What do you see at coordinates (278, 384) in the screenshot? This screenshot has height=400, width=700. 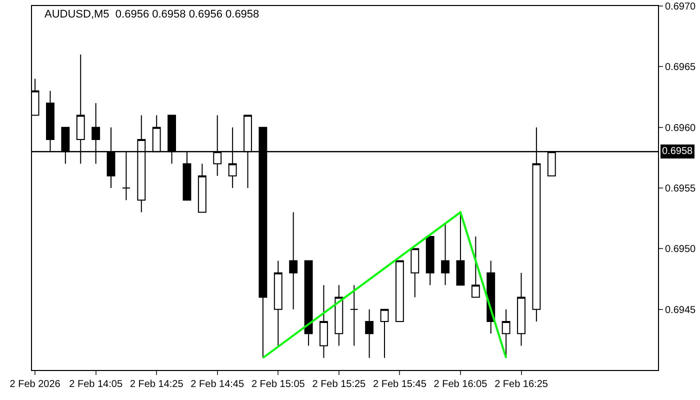 I see `x-tick-label: 2 Feb 15:05` at bounding box center [278, 384].